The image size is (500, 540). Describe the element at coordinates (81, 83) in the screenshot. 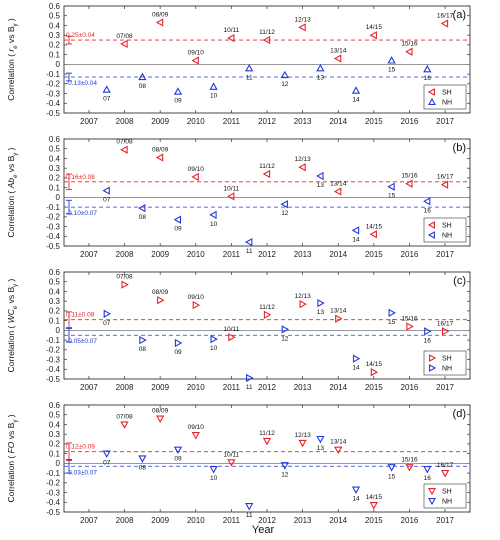

I see `stat-label-nh: -0.13±0.04` at that location.